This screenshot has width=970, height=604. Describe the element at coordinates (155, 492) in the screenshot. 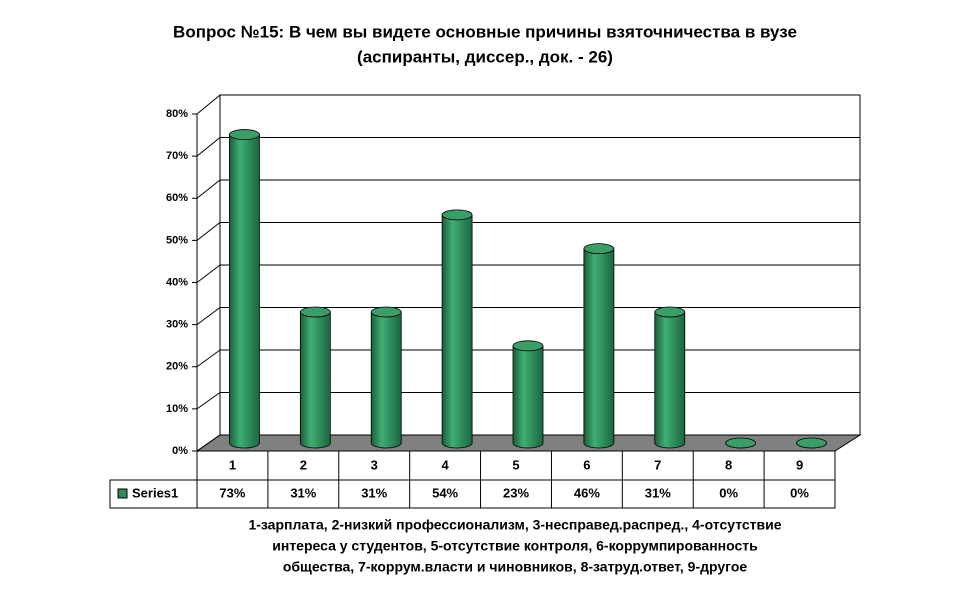

I see `legend-label: Series1` at that location.